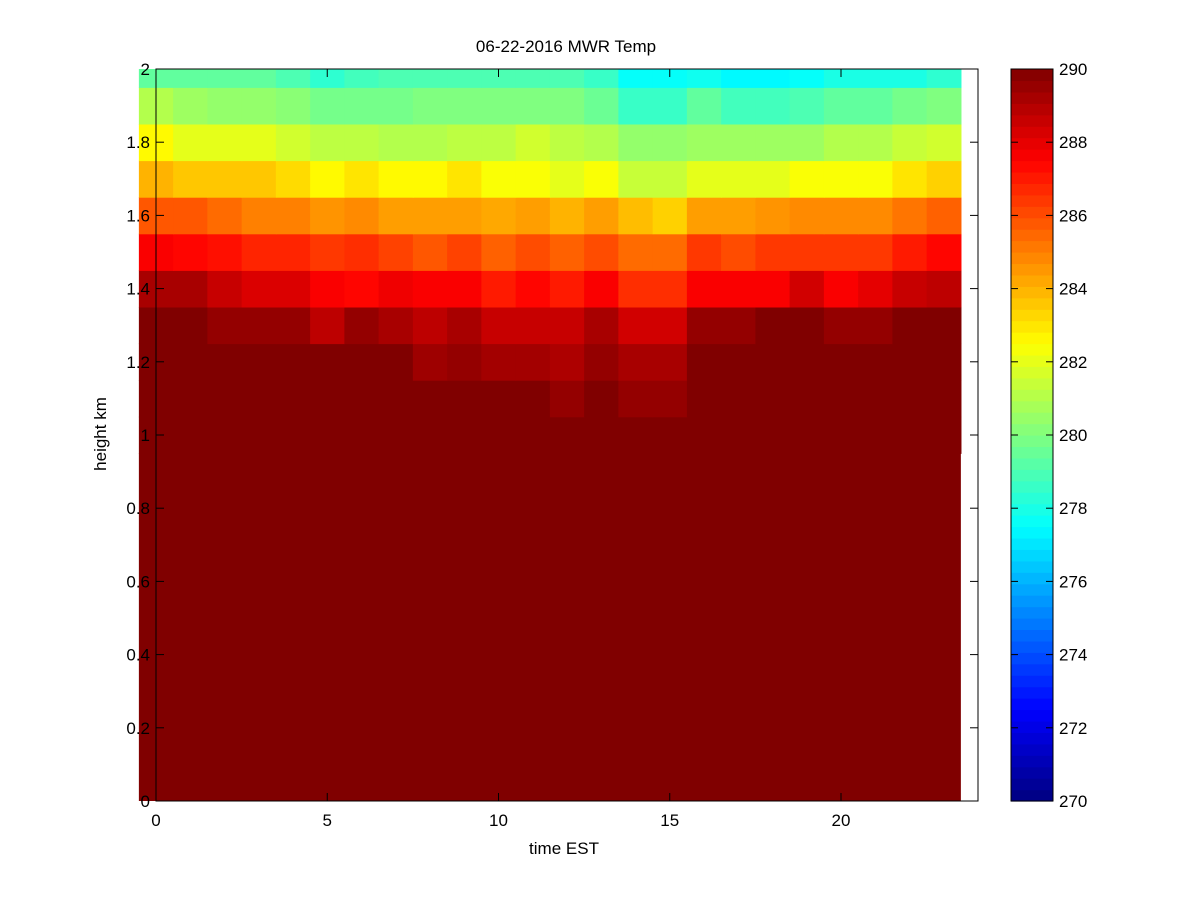 Image resolution: width=1200 pixels, height=900 pixels. I want to click on x-tick-label: 15, so click(669, 820).